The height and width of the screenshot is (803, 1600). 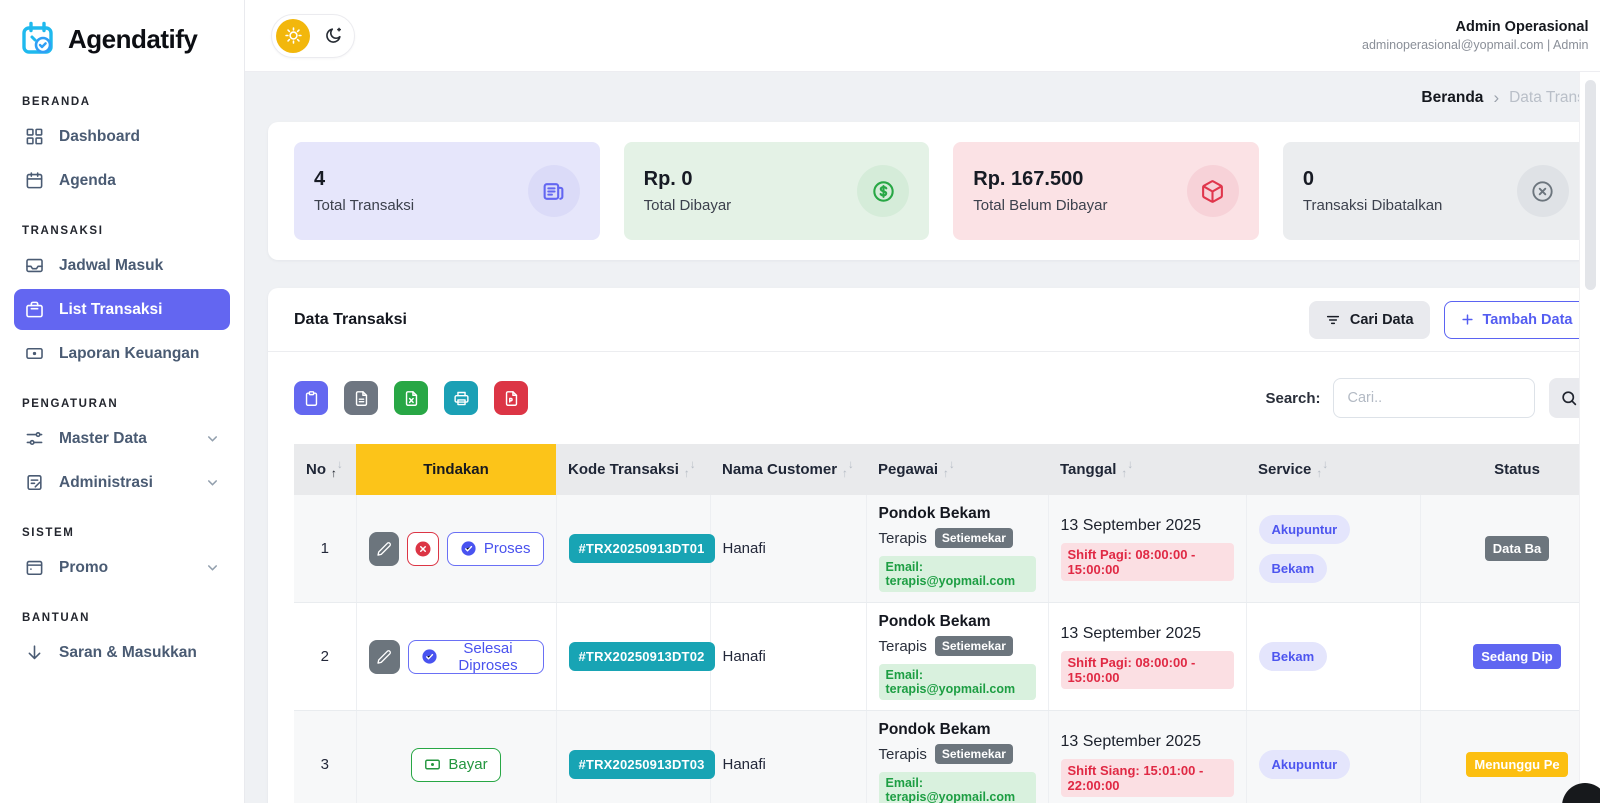 I want to click on column-header-tindakan: Tindakan, so click(x=456, y=469).